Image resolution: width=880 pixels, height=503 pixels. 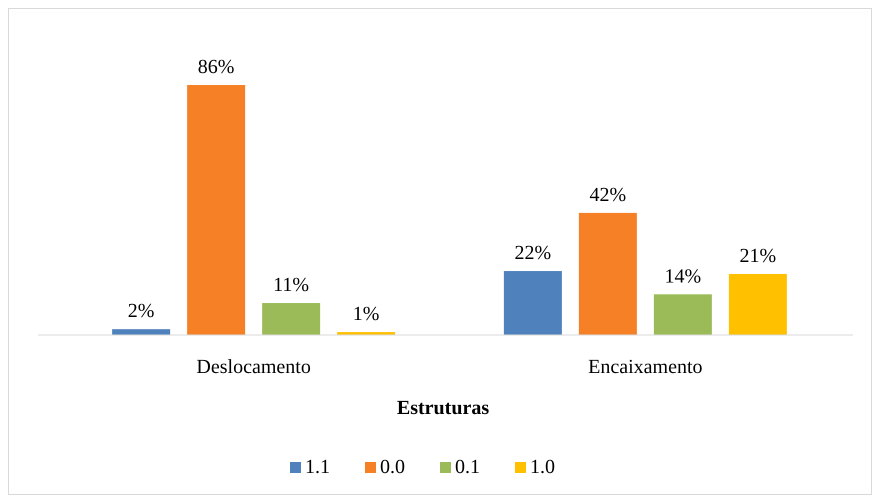 What do you see at coordinates (608, 195) in the screenshot?
I see `data-label: 42%` at bounding box center [608, 195].